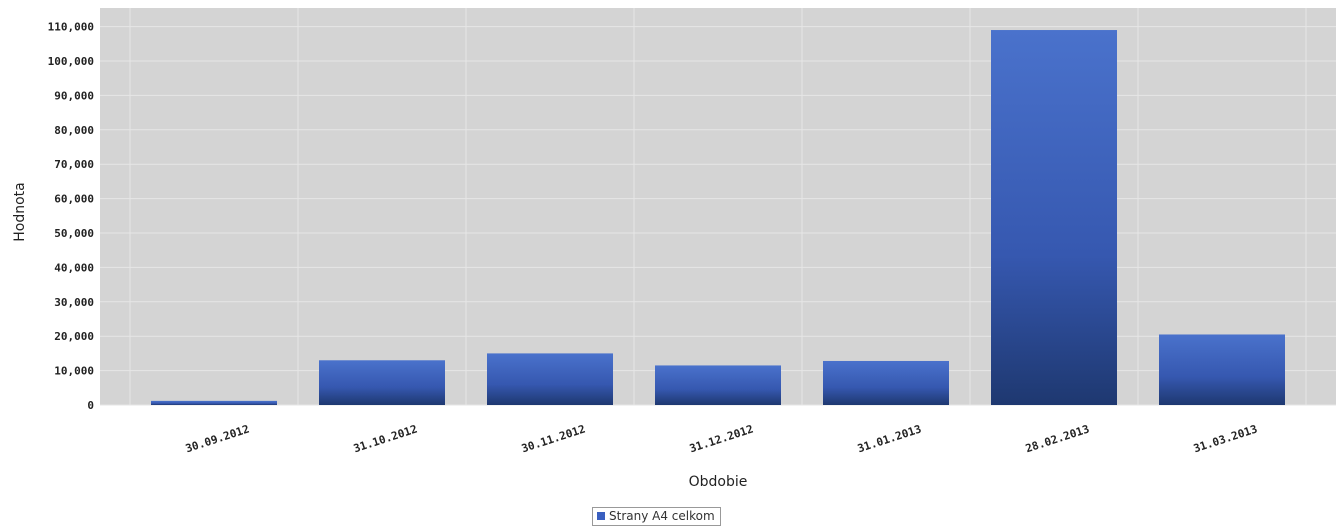  I want to click on x-tick-label: 30.09.2012, so click(217, 438).